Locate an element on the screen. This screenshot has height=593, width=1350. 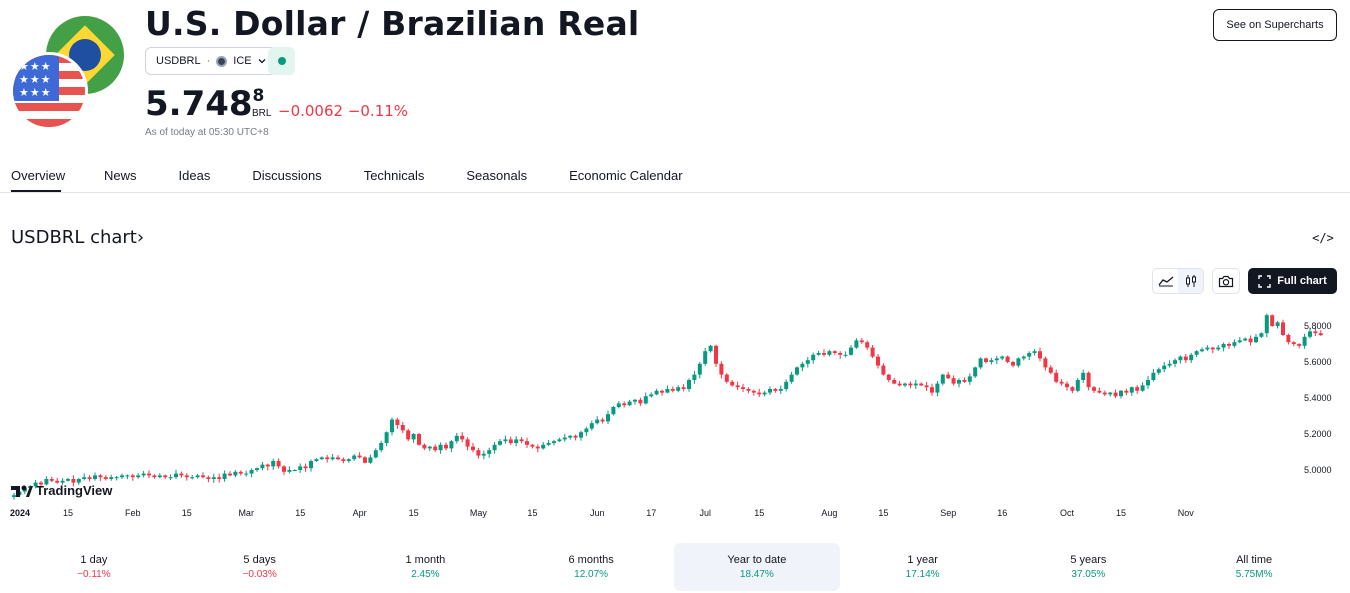
period-label: Year to date is located at coordinates (757, 560).